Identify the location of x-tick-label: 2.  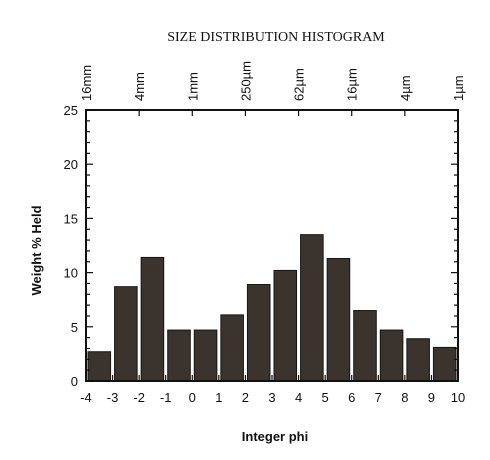
(245, 397).